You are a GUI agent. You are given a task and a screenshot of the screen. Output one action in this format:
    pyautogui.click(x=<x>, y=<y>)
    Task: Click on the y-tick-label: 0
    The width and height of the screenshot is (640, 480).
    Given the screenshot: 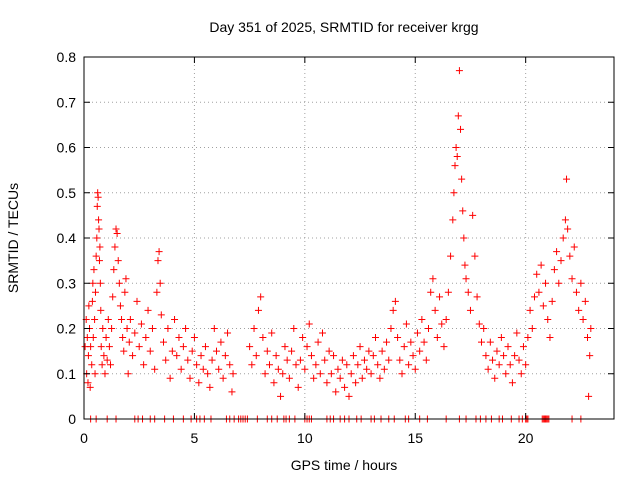 What is the action you would take?
    pyautogui.click(x=72, y=419)
    